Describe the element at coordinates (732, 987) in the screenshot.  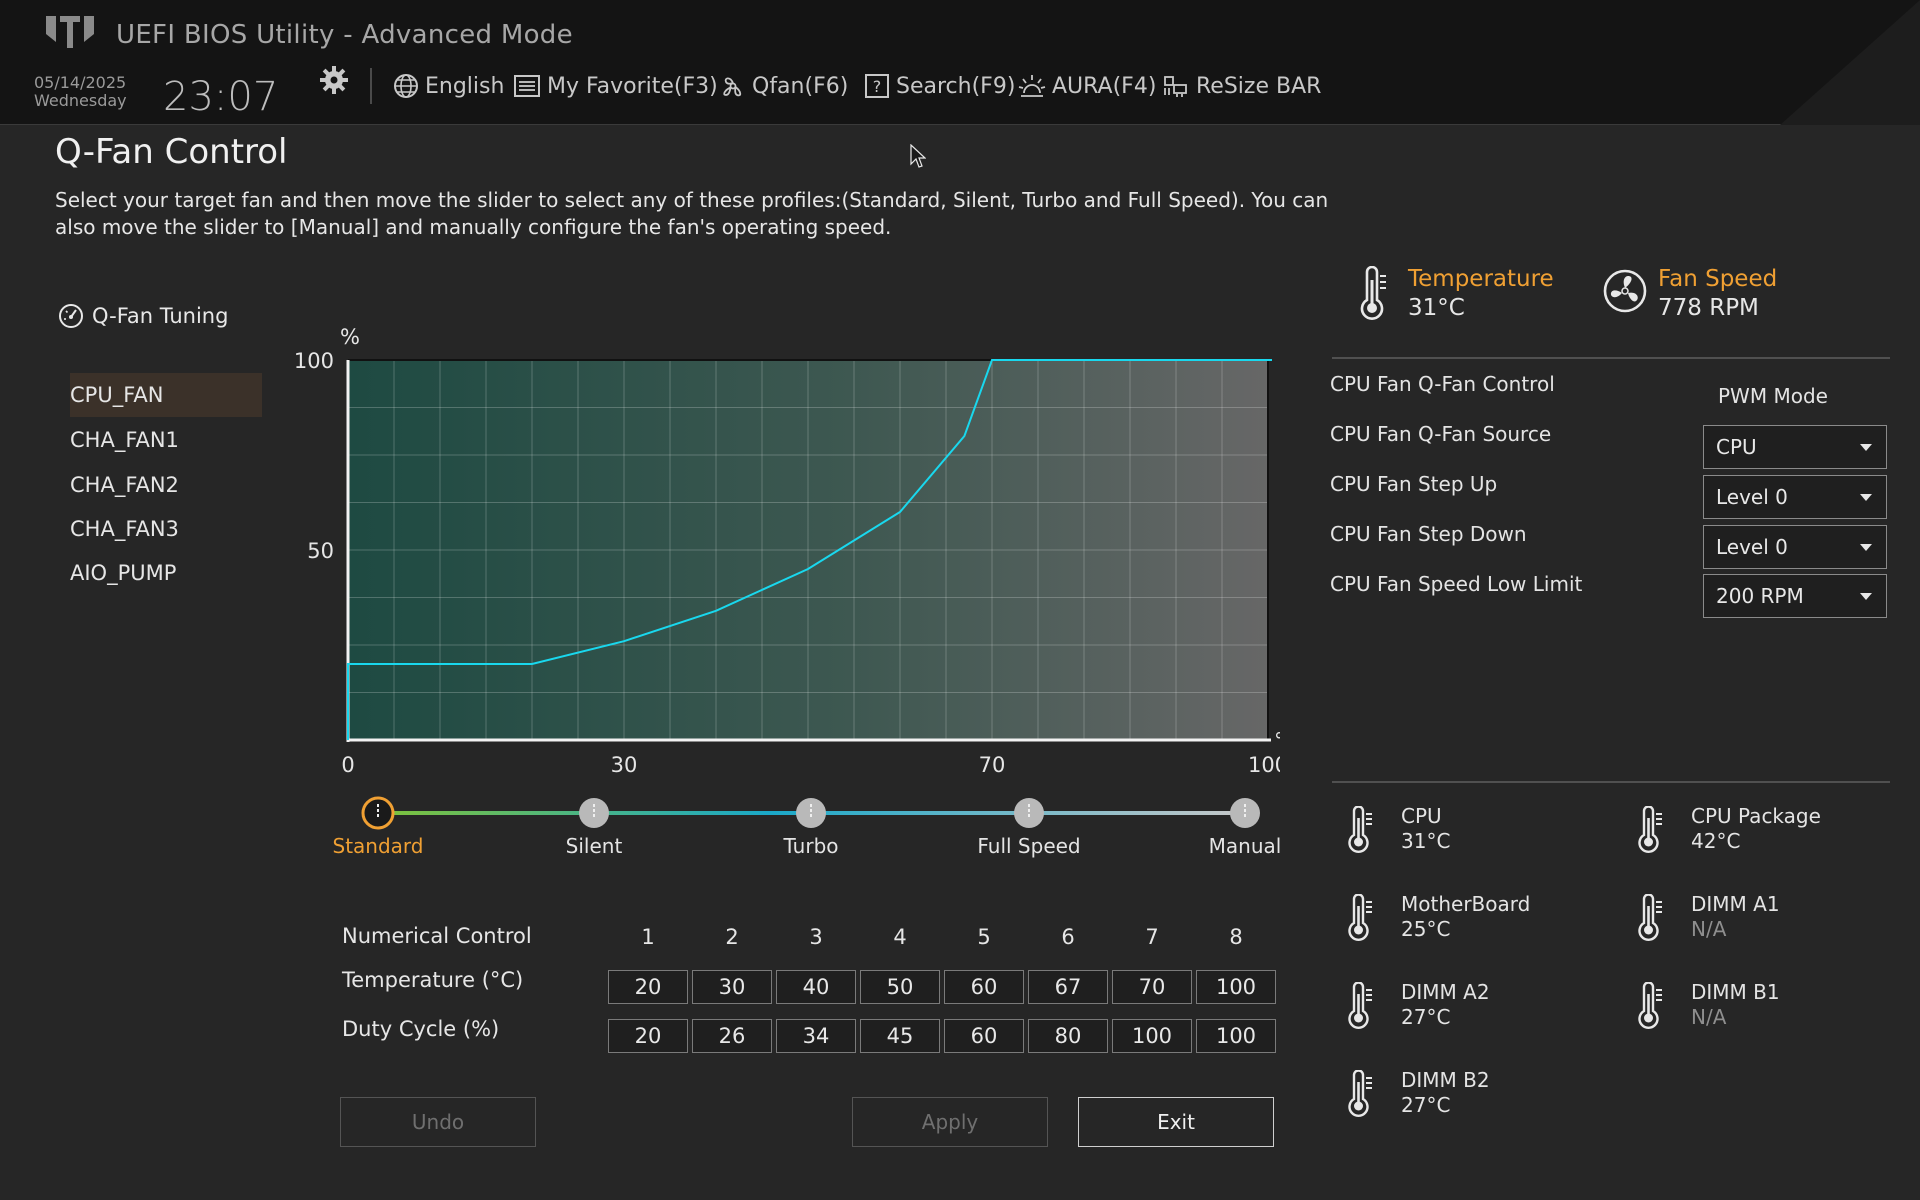
I see `temperature-input: 30` at that location.